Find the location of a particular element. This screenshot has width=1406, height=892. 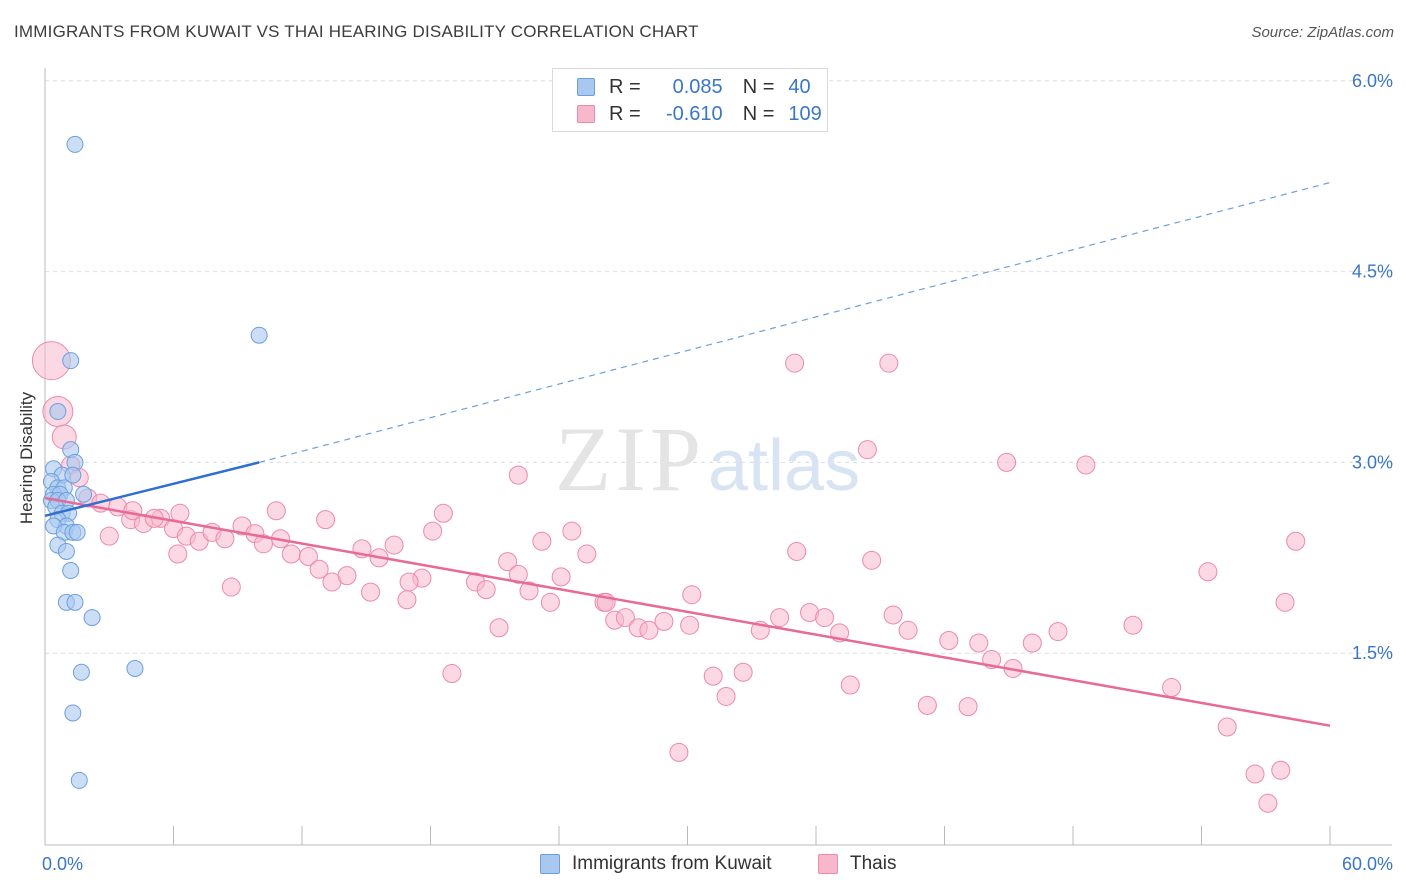

y-tick-label: 6.0% is located at coordinates (1372, 81).